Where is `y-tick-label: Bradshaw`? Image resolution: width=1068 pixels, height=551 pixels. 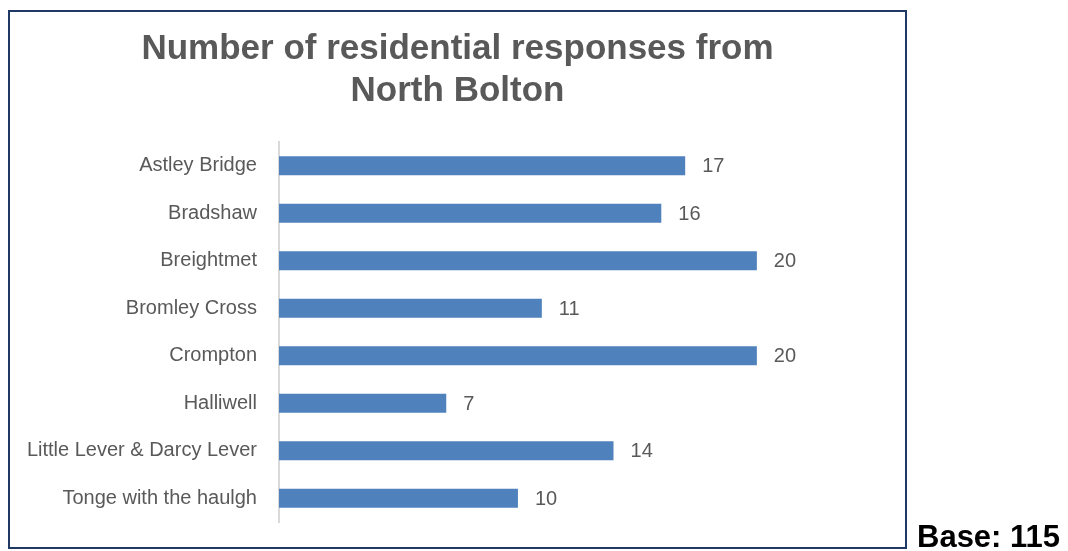 y-tick-label: Bradshaw is located at coordinates (213, 211).